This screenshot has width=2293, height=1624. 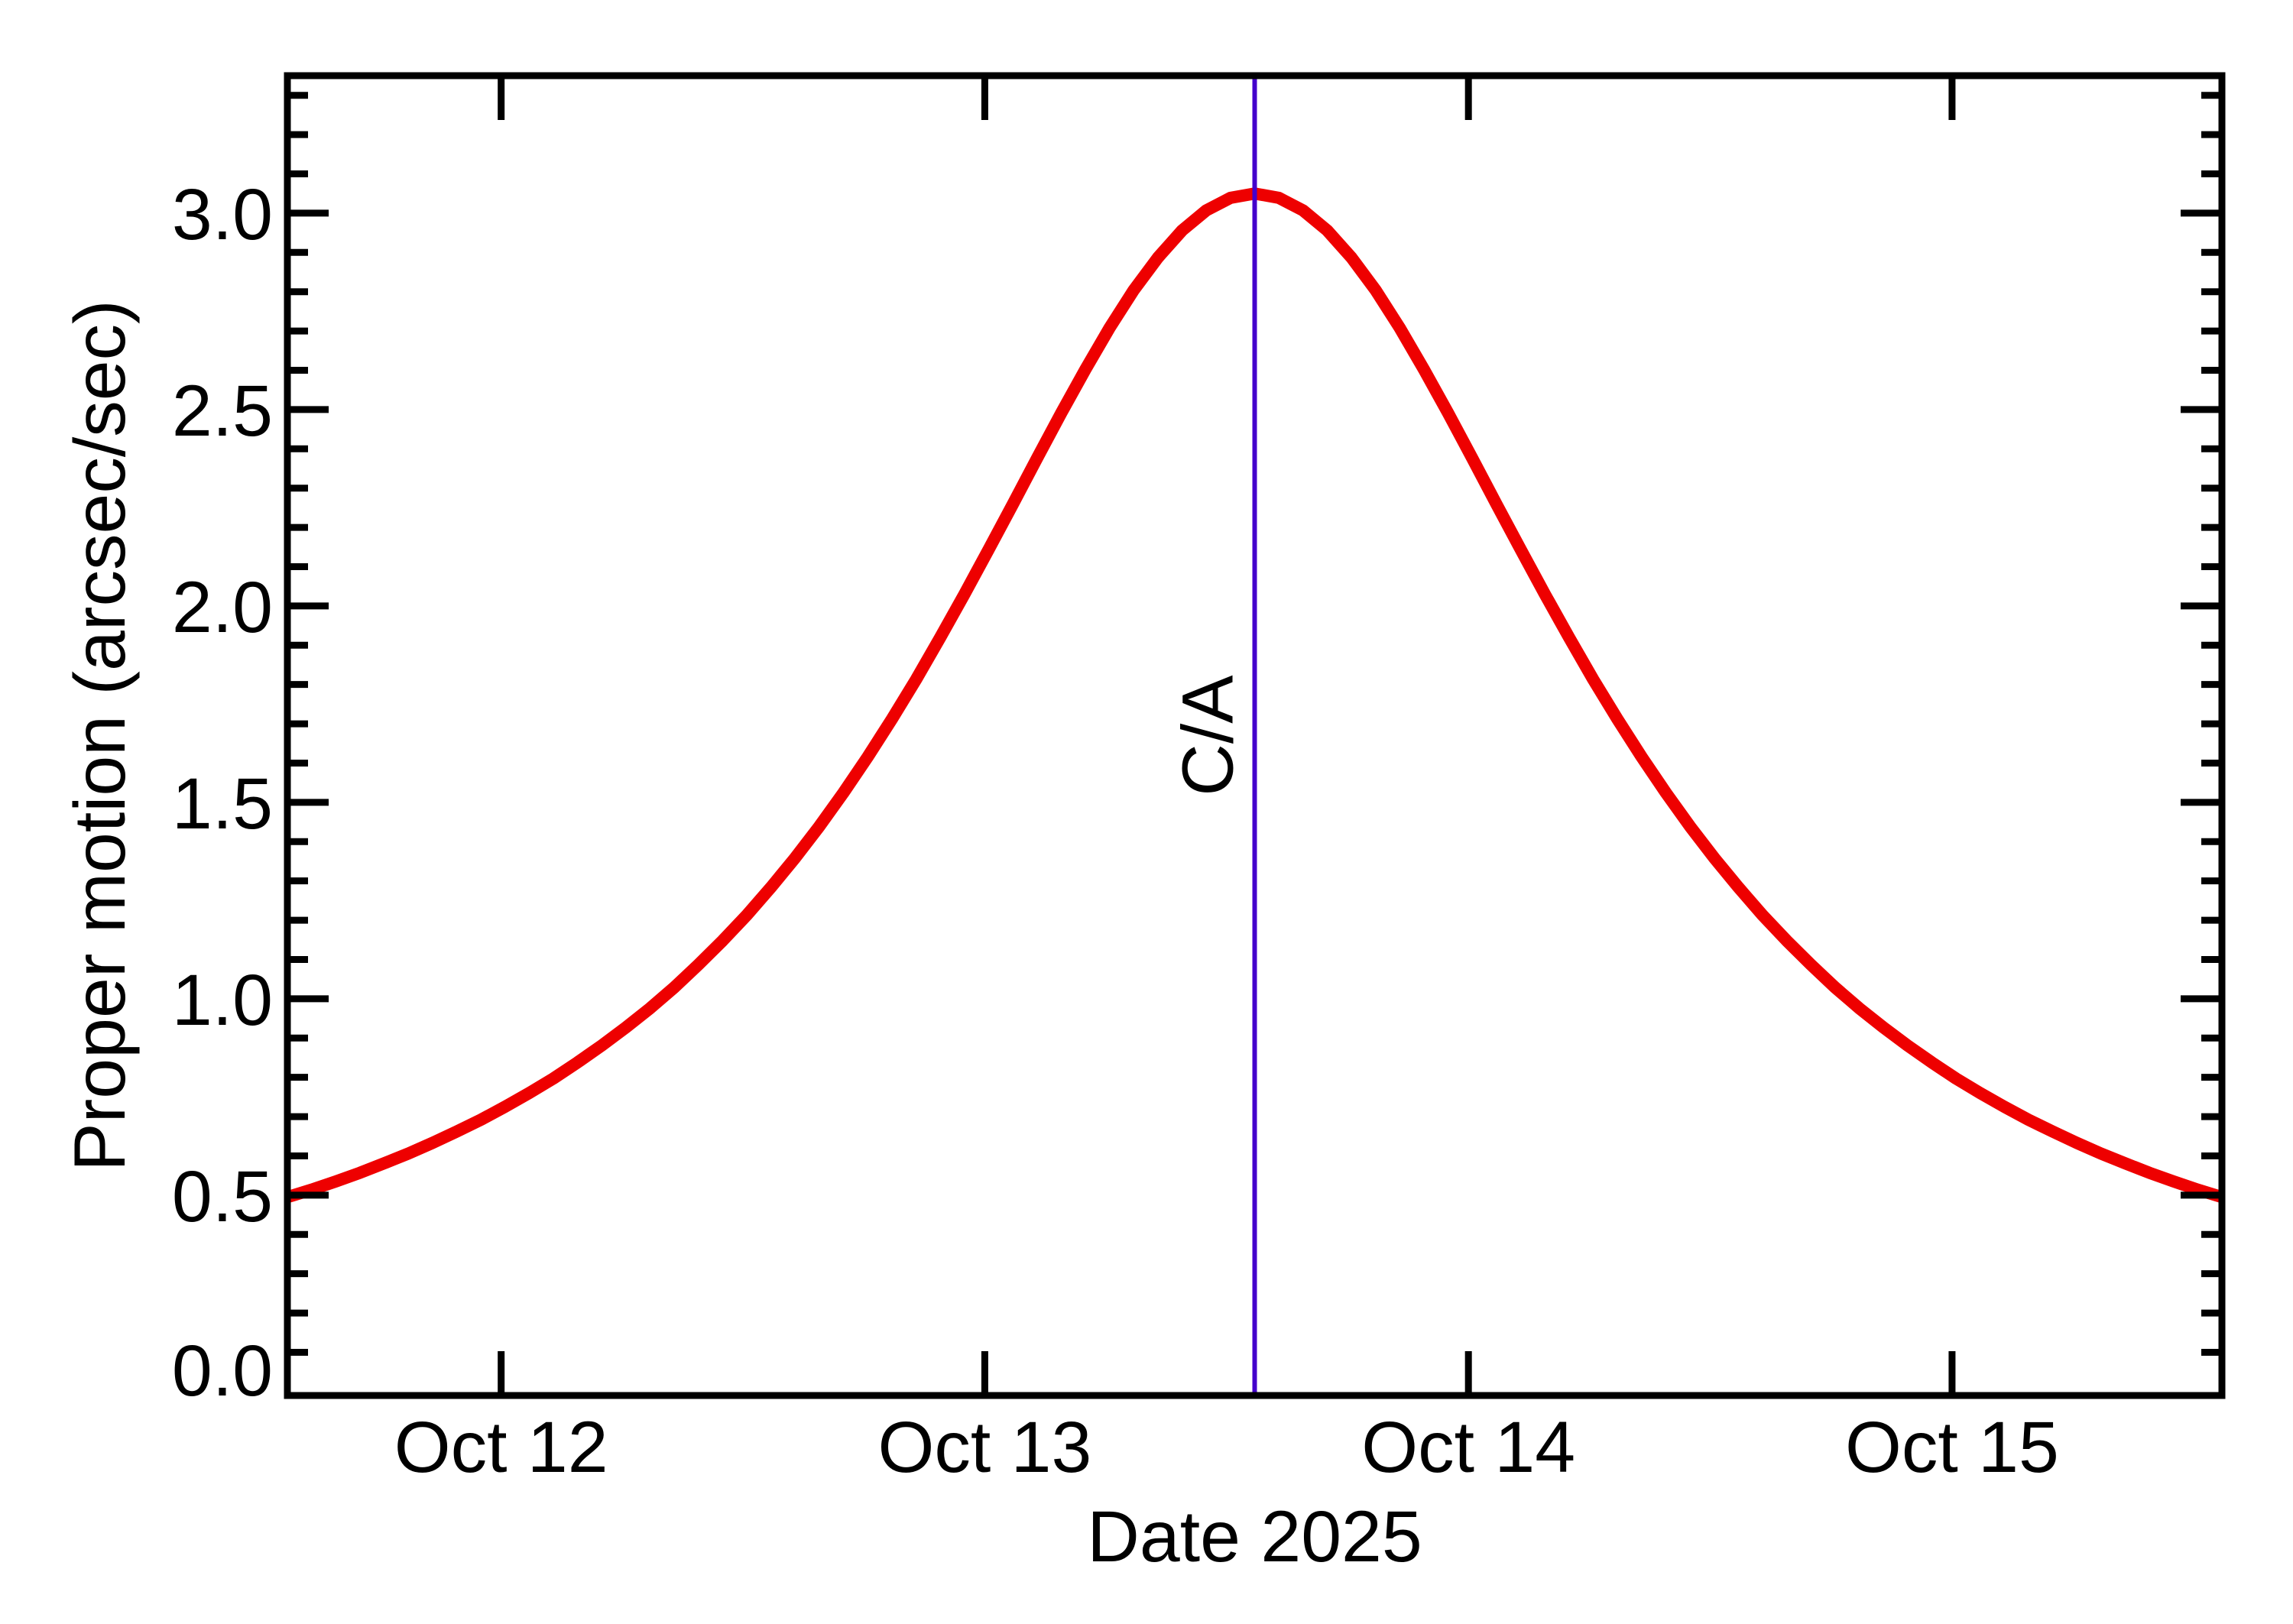 What do you see at coordinates (222, 803) in the screenshot?
I see `y-tick-label: 1.5` at bounding box center [222, 803].